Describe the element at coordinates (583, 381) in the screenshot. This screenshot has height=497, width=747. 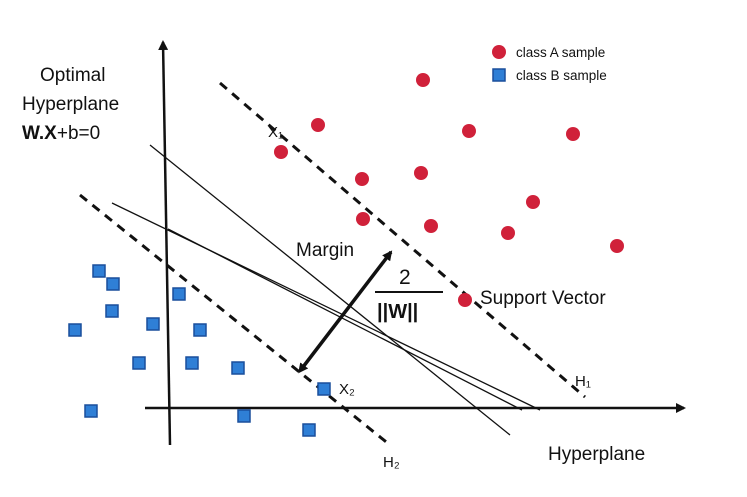
I see `h1-label: H₁` at that location.